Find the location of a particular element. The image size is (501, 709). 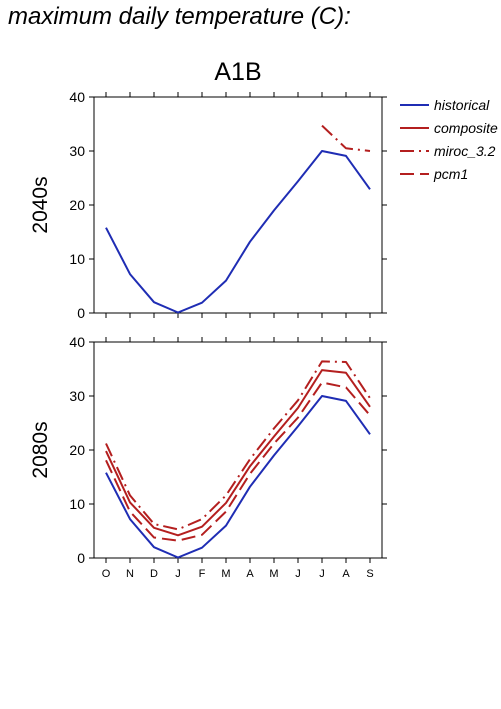

x-tick-label: O is located at coordinates (106, 574).